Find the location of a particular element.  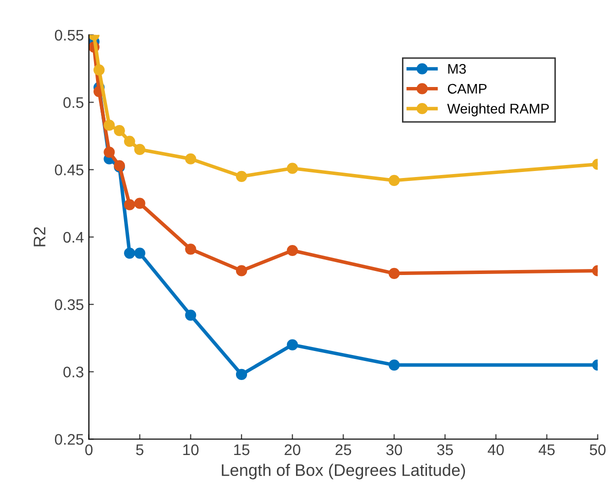

x-tick-label: 50 is located at coordinates (598, 450).